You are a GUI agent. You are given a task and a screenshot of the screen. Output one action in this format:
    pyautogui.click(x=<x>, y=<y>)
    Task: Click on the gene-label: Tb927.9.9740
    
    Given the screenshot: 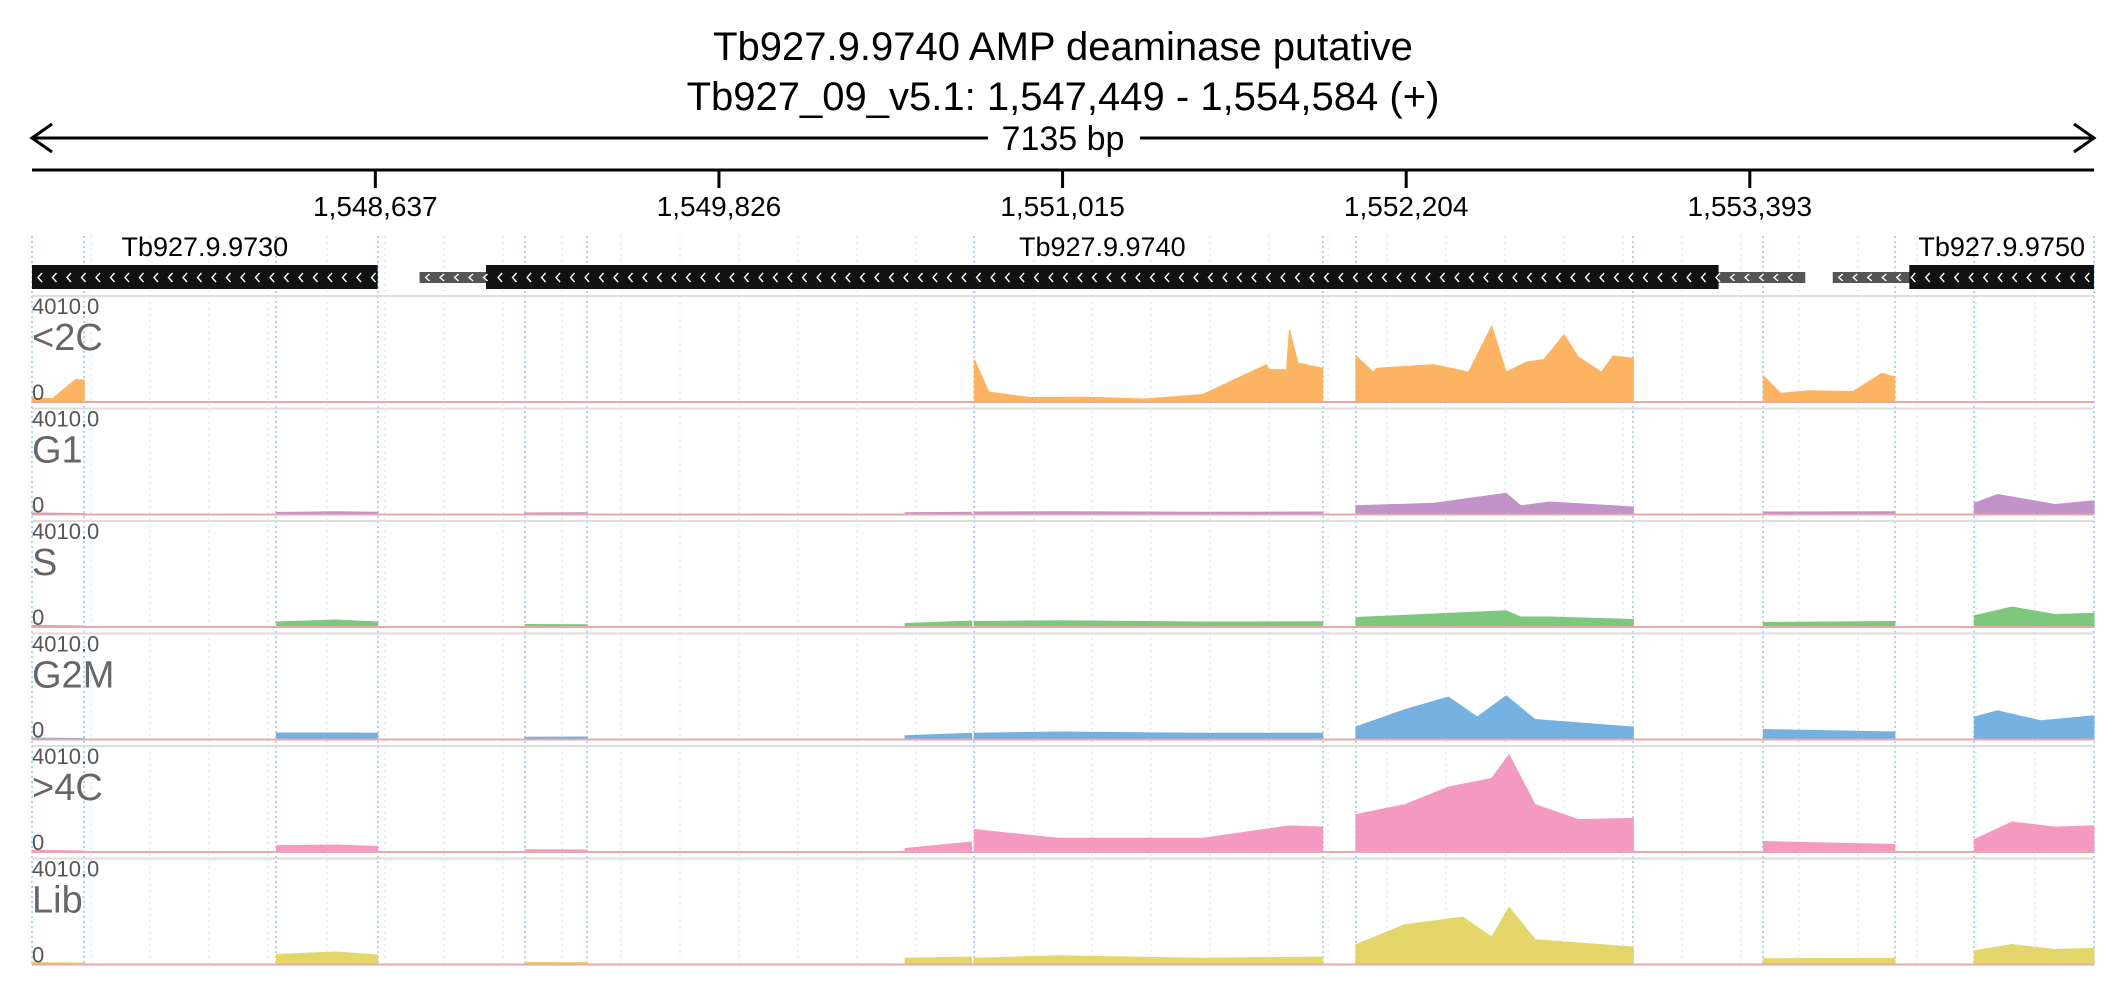 What is the action you would take?
    pyautogui.click(x=1102, y=247)
    